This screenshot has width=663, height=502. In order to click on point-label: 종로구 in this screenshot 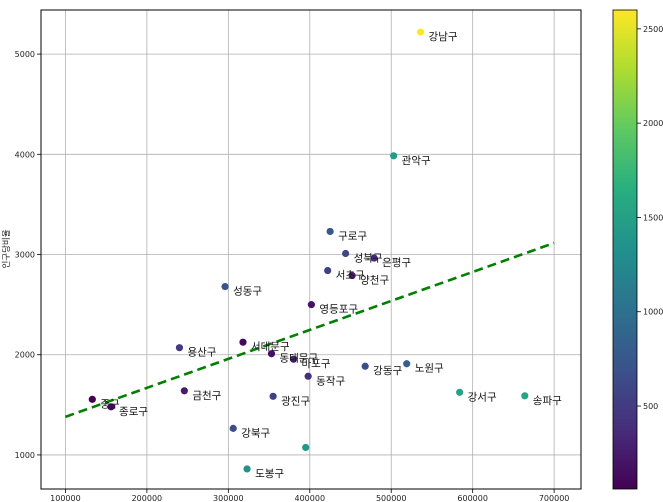, I will do `click(133, 412)`.